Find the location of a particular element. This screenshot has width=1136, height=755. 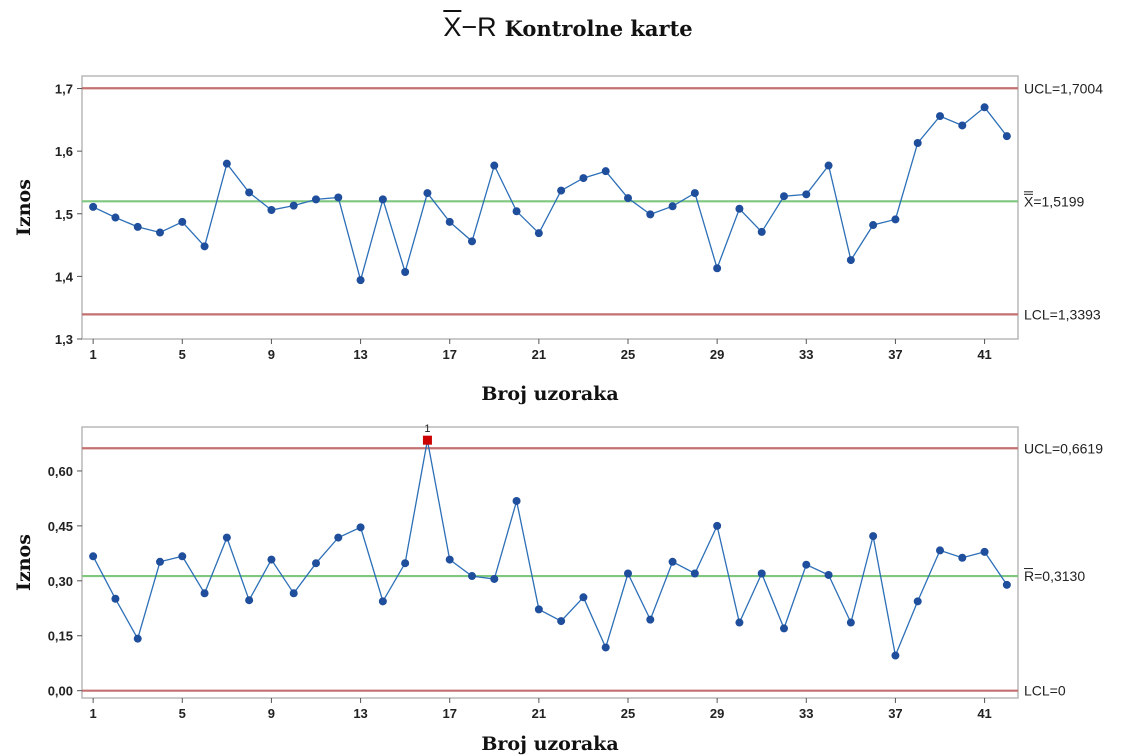

y-tick-label: 0,30 is located at coordinates (60, 581).